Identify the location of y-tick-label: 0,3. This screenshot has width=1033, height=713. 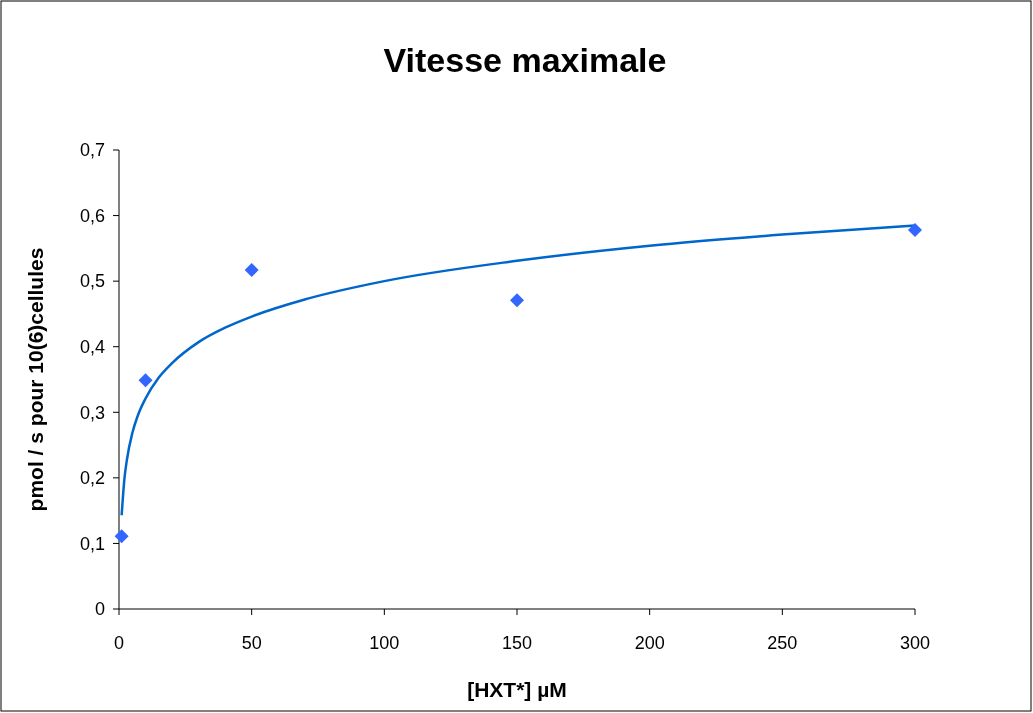
(92, 412).